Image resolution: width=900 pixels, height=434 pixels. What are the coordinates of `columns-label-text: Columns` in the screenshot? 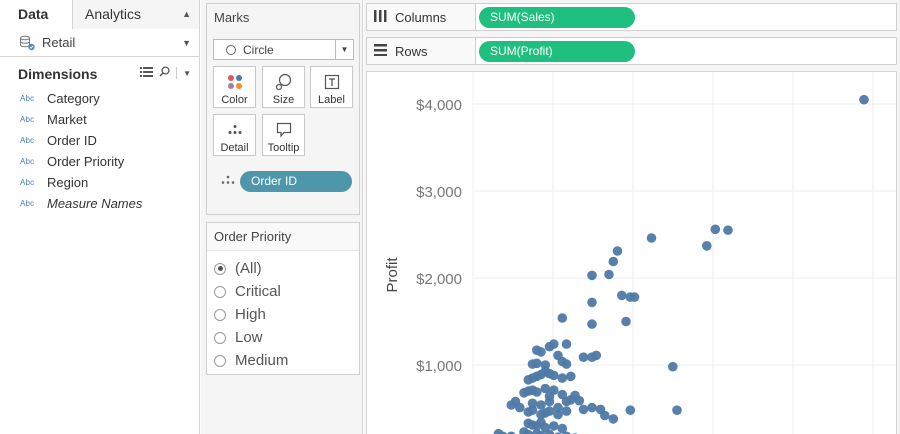 It's located at (421, 17).